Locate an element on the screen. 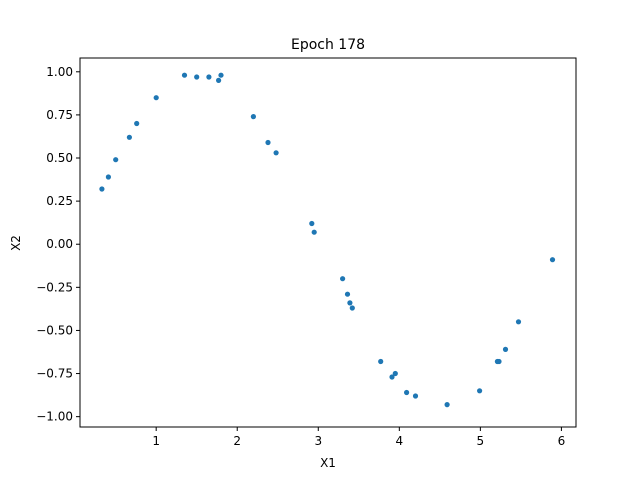 Image resolution: width=640 pixels, height=480 pixels. y-tick-label: 1.00 is located at coordinates (59, 72).